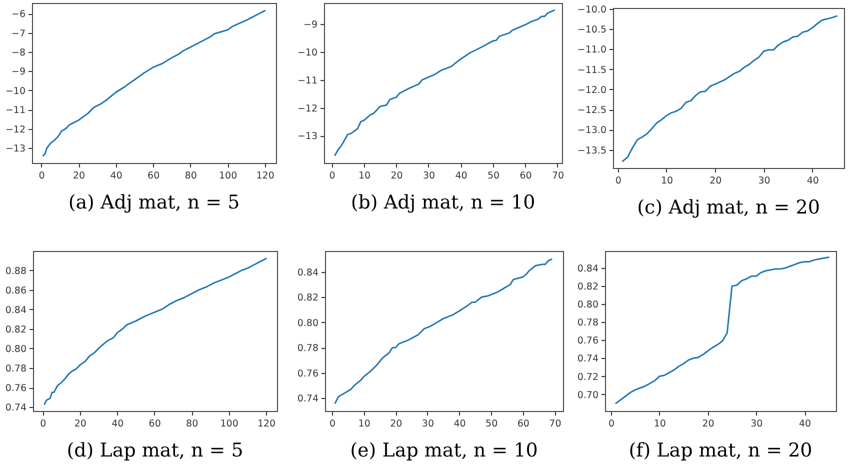  Describe the element at coordinates (591, 110) in the screenshot. I see `y-tick-label: −12.5` at that location.